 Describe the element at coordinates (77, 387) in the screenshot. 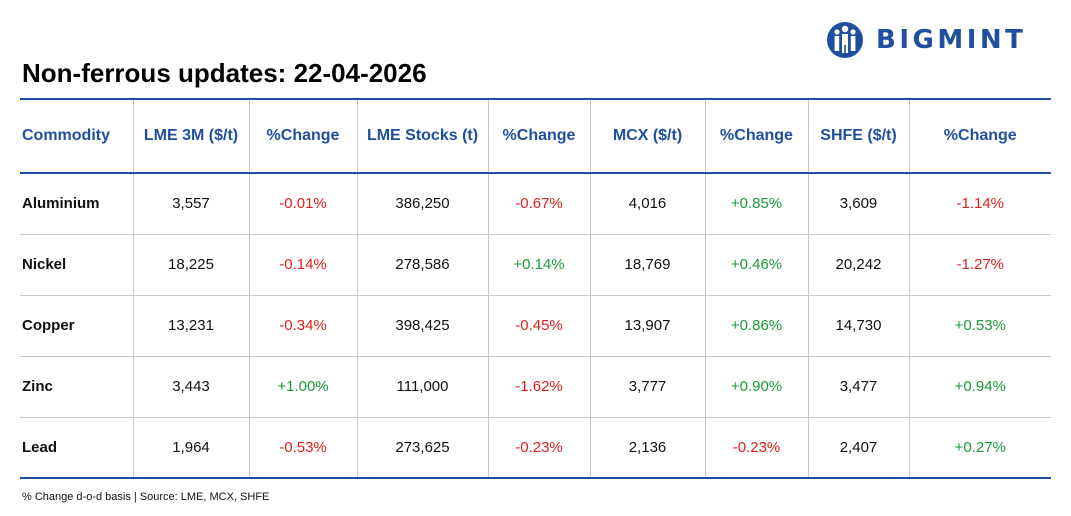

I see `commodity-cell: Zinc` at that location.